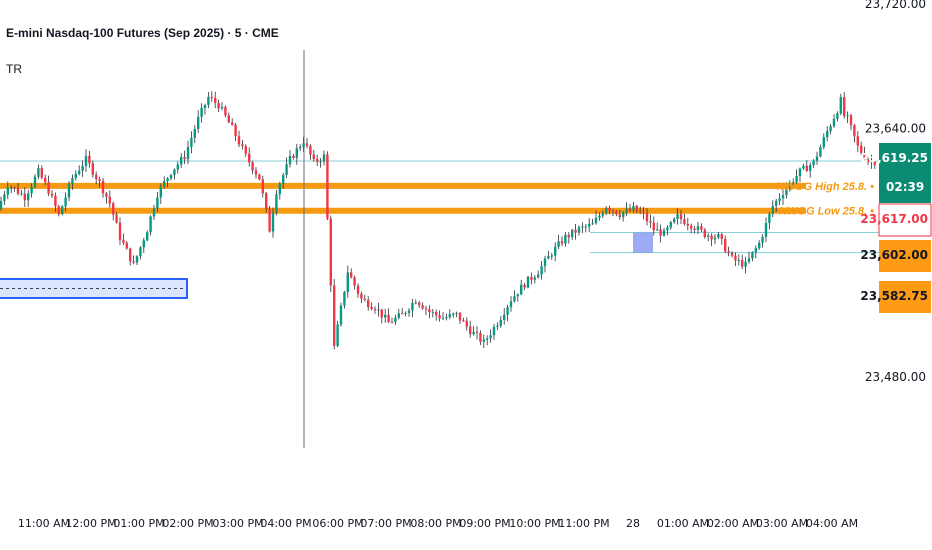  I want to click on price-axis: 23,720.00 23,640.00 23,480.00, so click(895, 192).